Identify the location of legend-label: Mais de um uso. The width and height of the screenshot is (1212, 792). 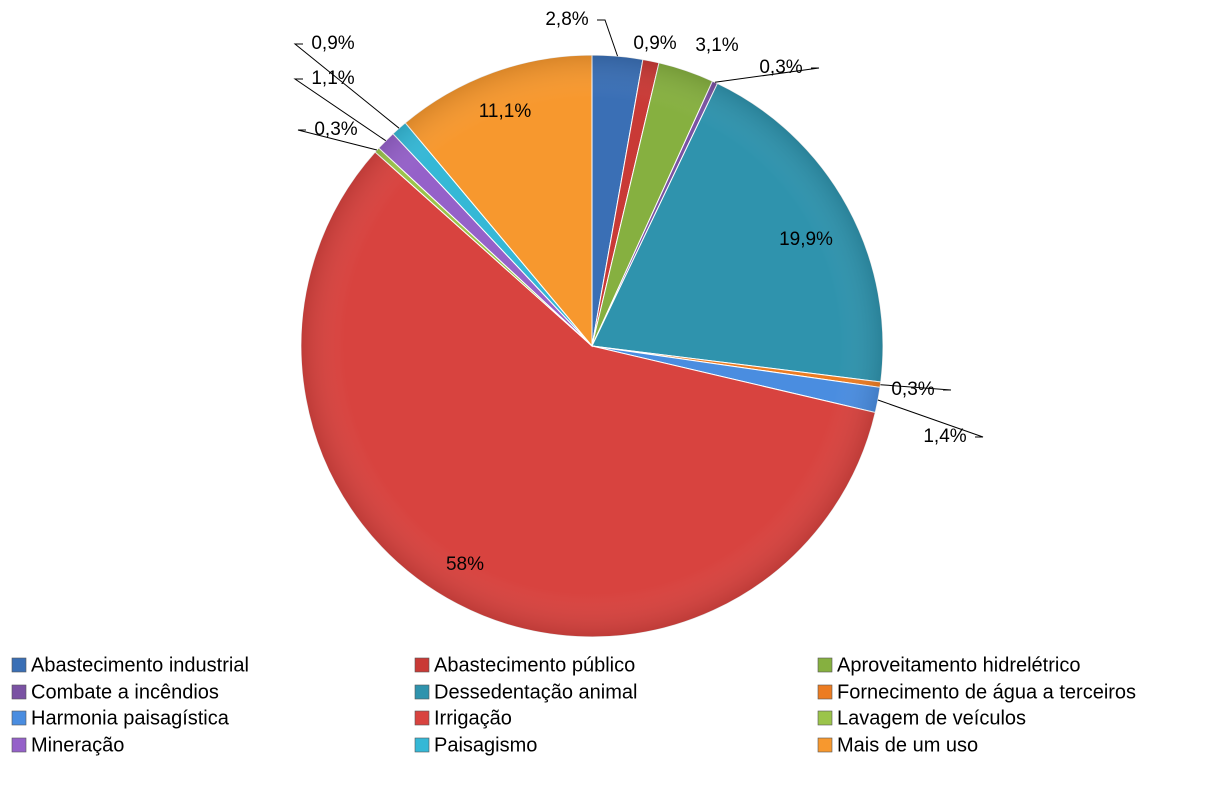
(907, 745).